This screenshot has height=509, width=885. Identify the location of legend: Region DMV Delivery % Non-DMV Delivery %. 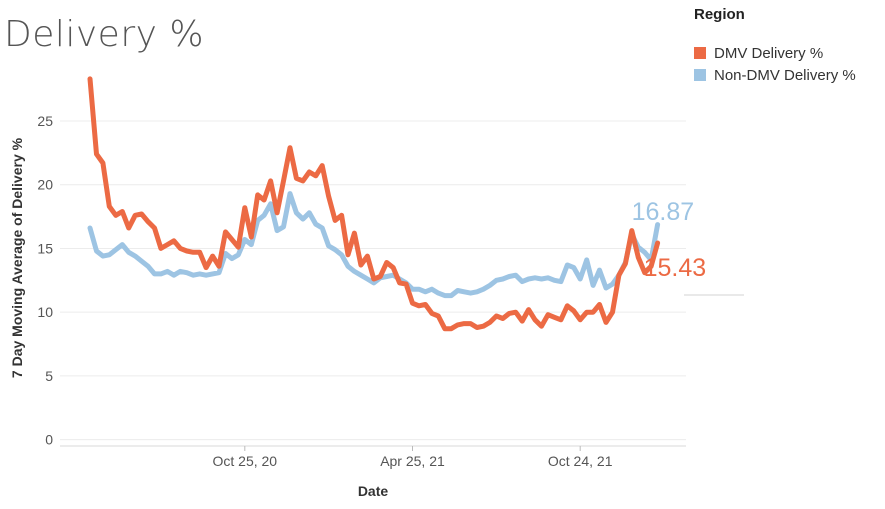
(775, 46).